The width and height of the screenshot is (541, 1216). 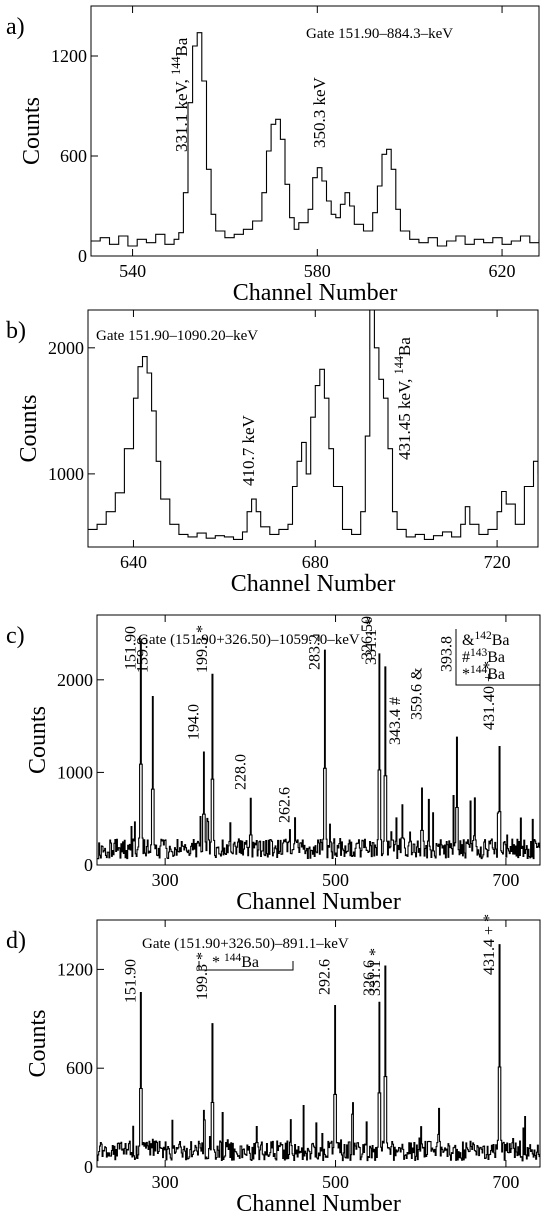 I want to click on peak-label: 283.2, so click(x=315, y=652).